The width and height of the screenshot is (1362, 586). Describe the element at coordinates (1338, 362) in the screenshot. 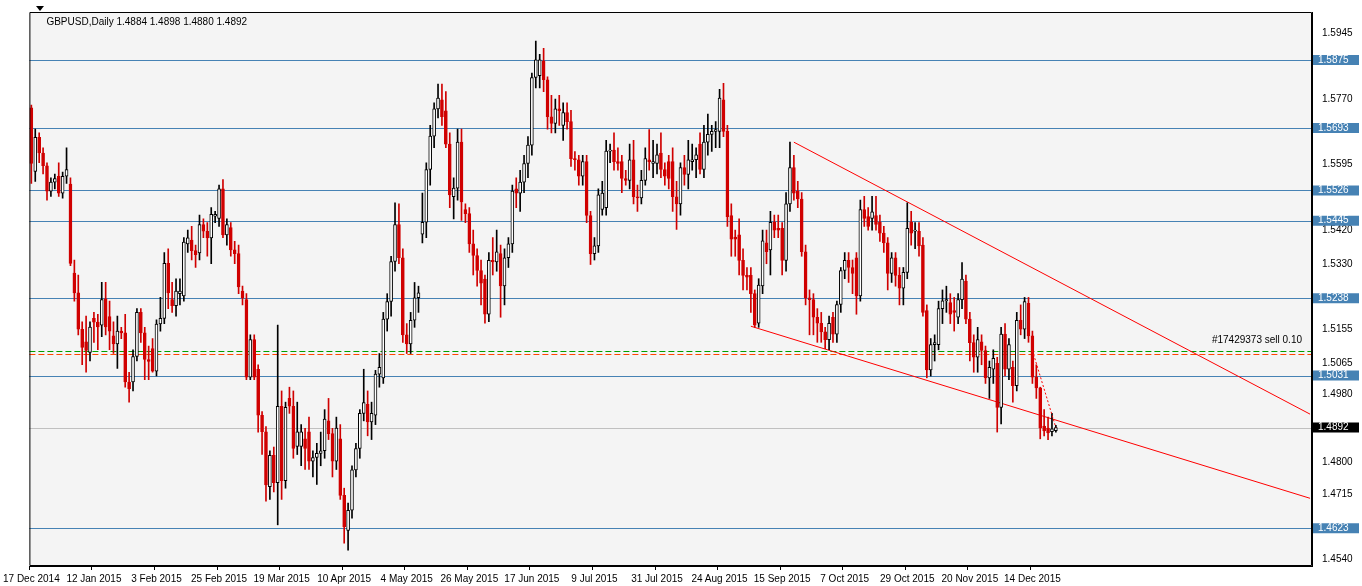

I see `y-tick-label: 1.5065` at that location.